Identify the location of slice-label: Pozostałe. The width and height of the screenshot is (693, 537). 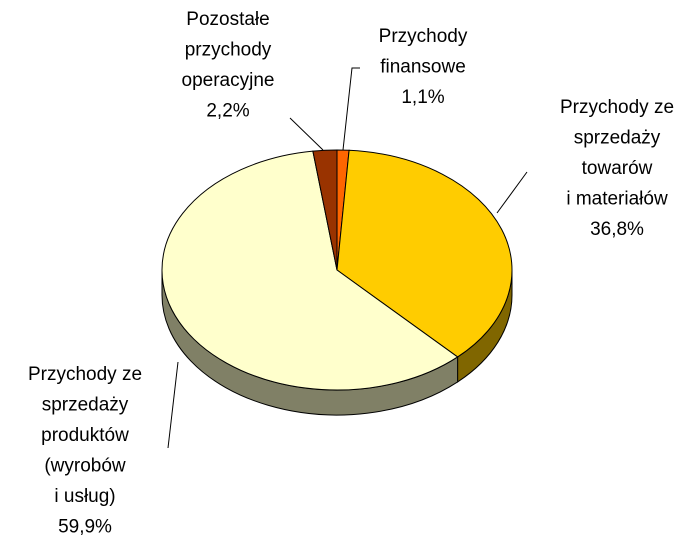
(227, 19).